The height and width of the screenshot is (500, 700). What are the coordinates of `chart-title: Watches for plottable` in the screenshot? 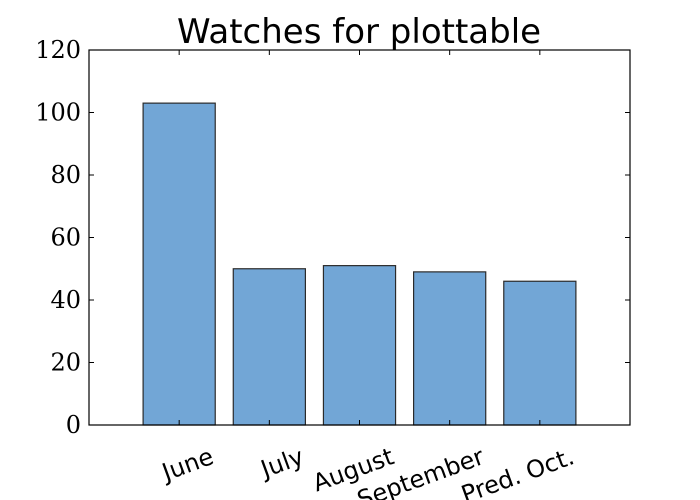 It's located at (359, 32).